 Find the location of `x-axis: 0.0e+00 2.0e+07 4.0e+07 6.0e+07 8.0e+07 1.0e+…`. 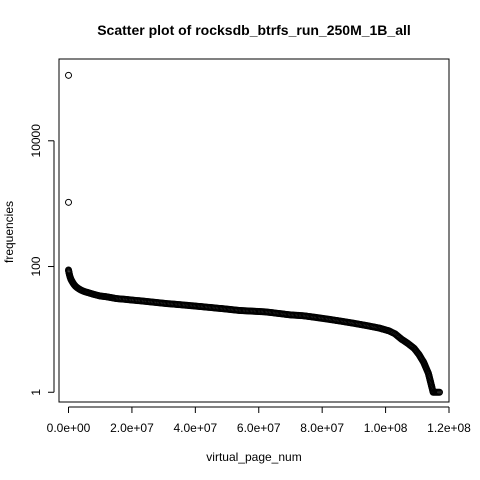

x-axis: 0.0e+00 2.0e+07 4.0e+07 6.0e+07 8.0e+07 1.0e+… is located at coordinates (259, 420).